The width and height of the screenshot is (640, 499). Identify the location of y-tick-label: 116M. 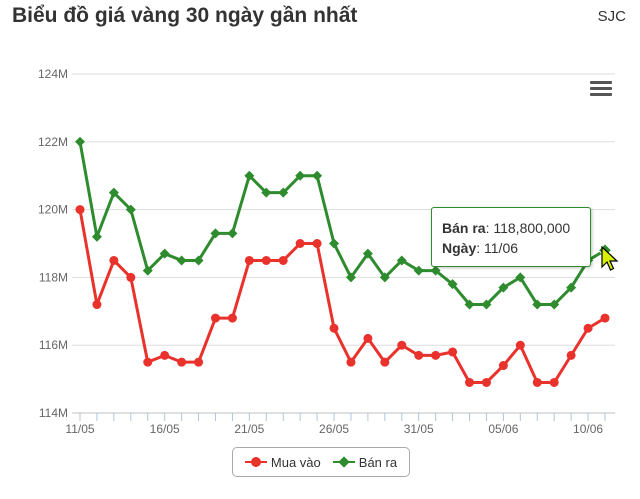
(53, 345).